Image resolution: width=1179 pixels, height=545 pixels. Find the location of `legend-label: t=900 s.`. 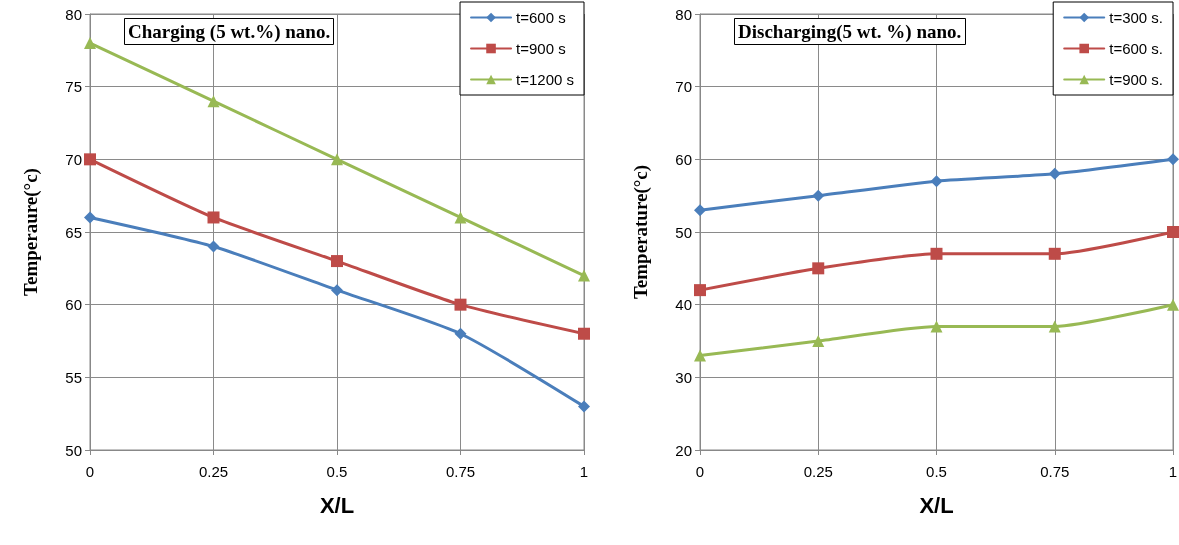

legend-label: t=900 s. is located at coordinates (1136, 79).